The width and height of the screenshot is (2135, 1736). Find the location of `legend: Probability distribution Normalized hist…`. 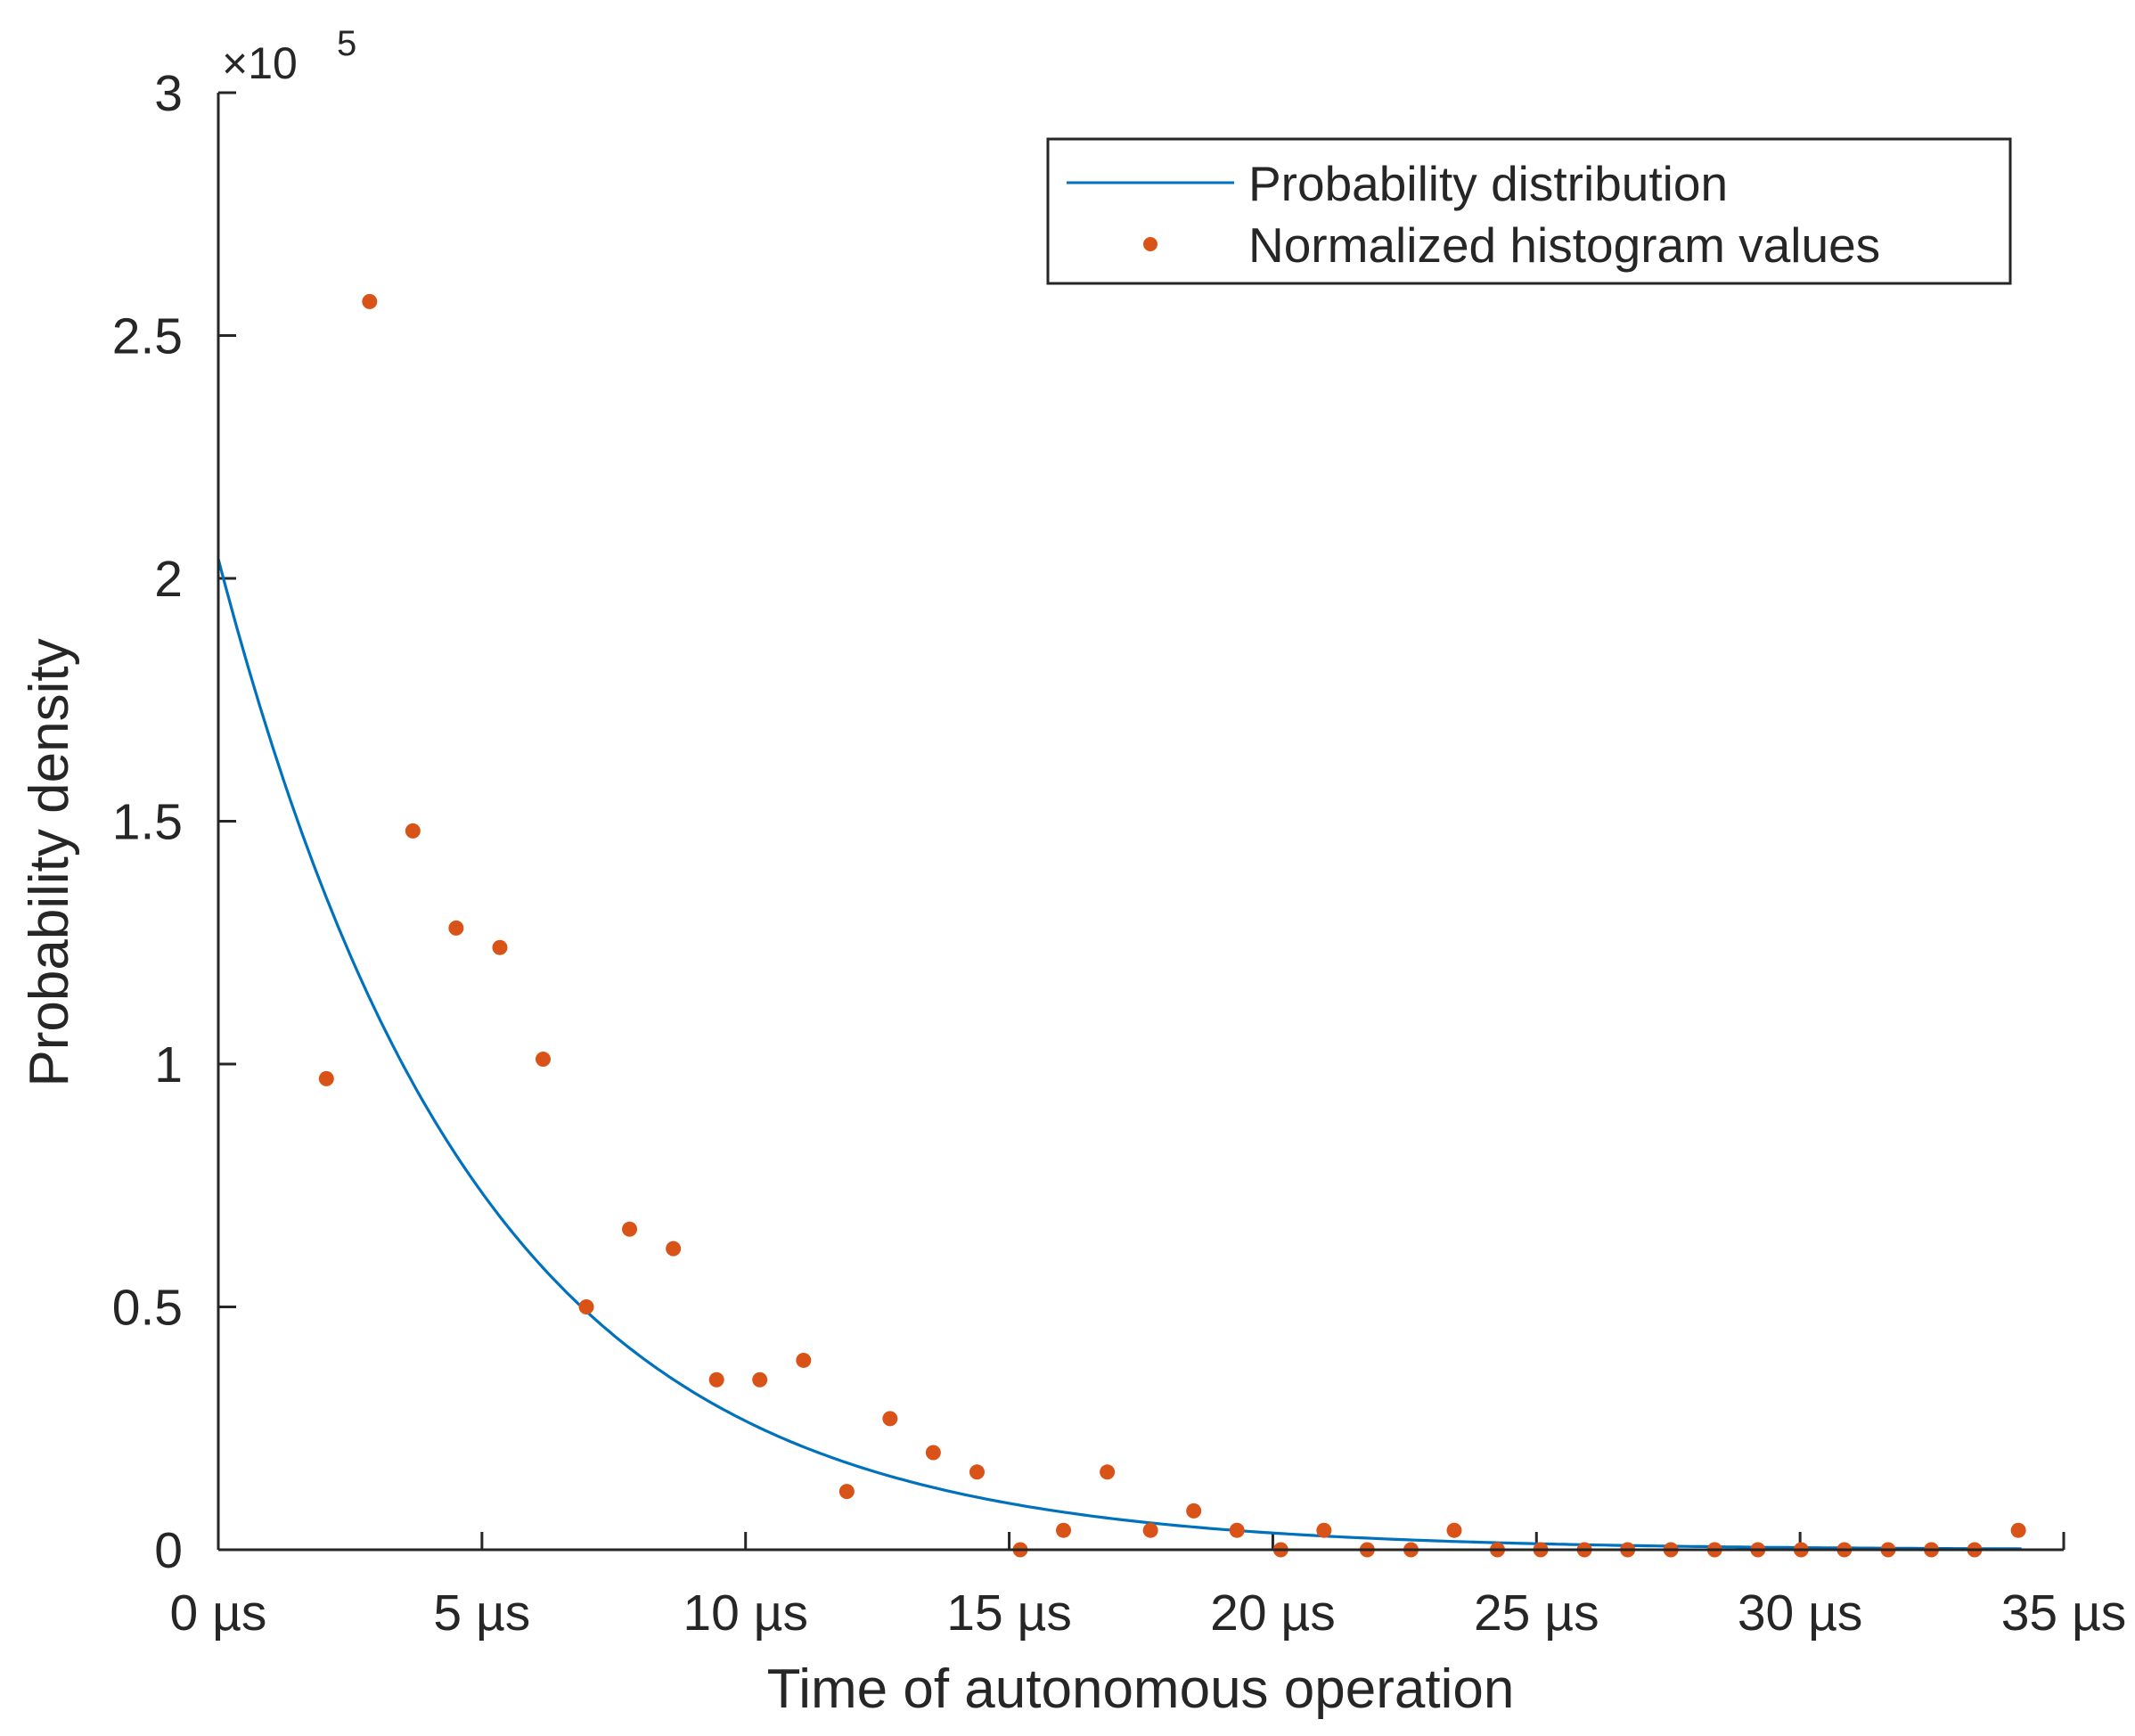

legend: Probability distribution Normalized hist… is located at coordinates (1529, 211).